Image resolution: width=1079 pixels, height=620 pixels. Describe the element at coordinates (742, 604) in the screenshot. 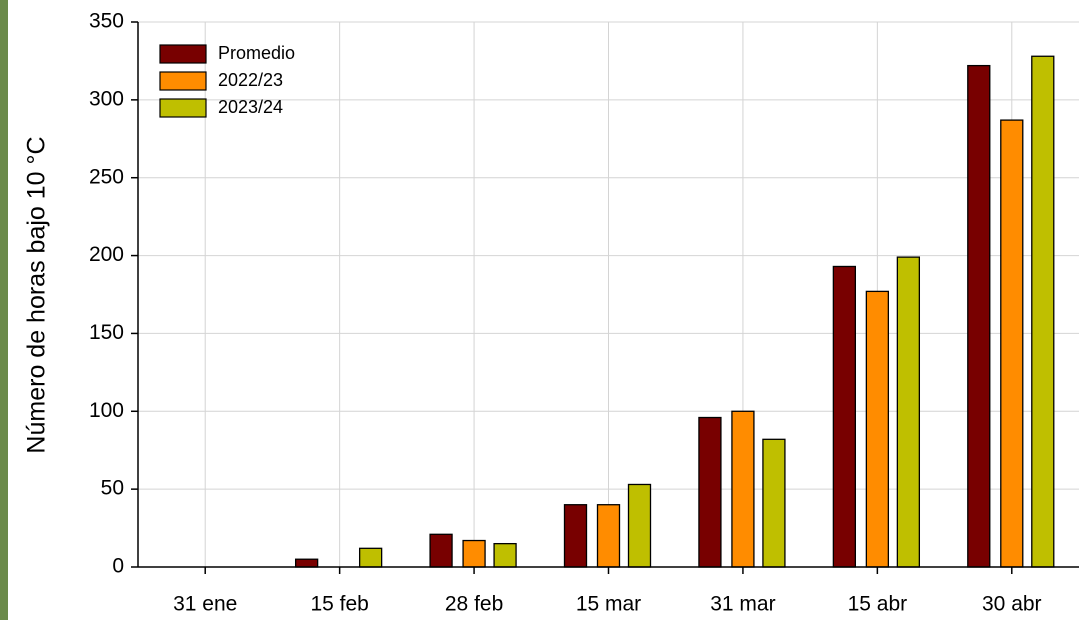

I see `x-tick-label: 31 mar` at that location.